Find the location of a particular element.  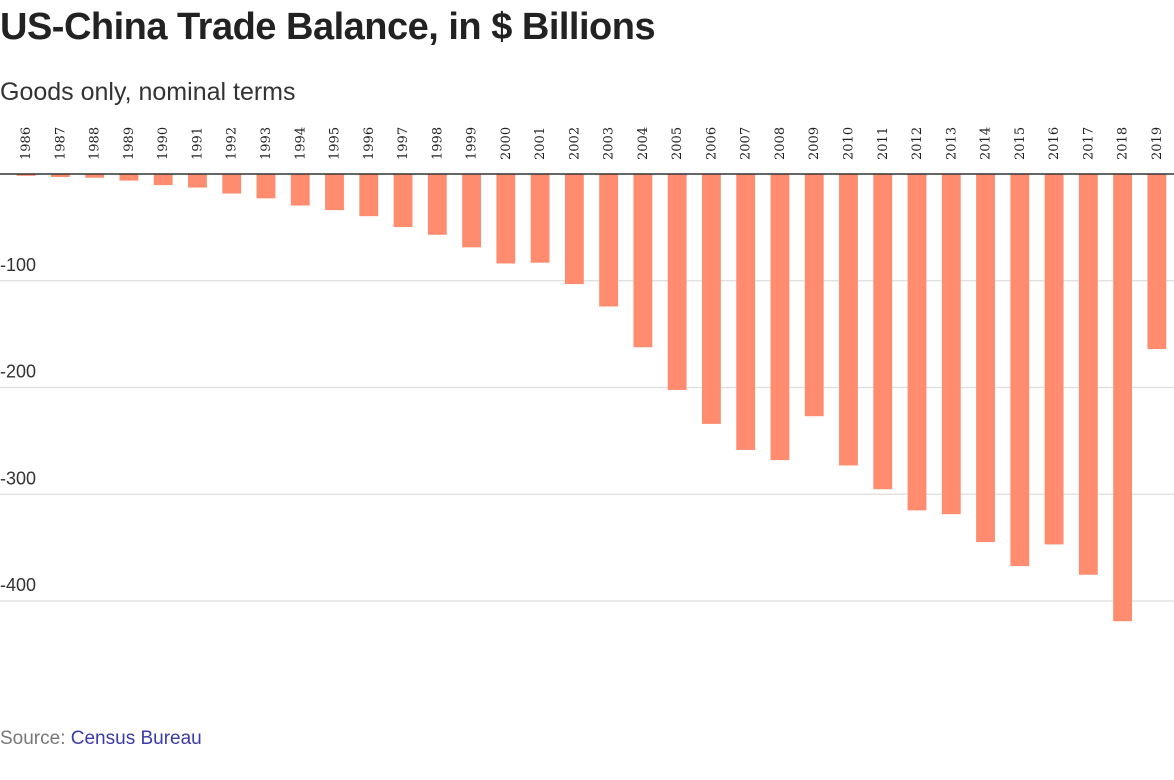

x-tick-label-2012: 2012 is located at coordinates (917, 143).